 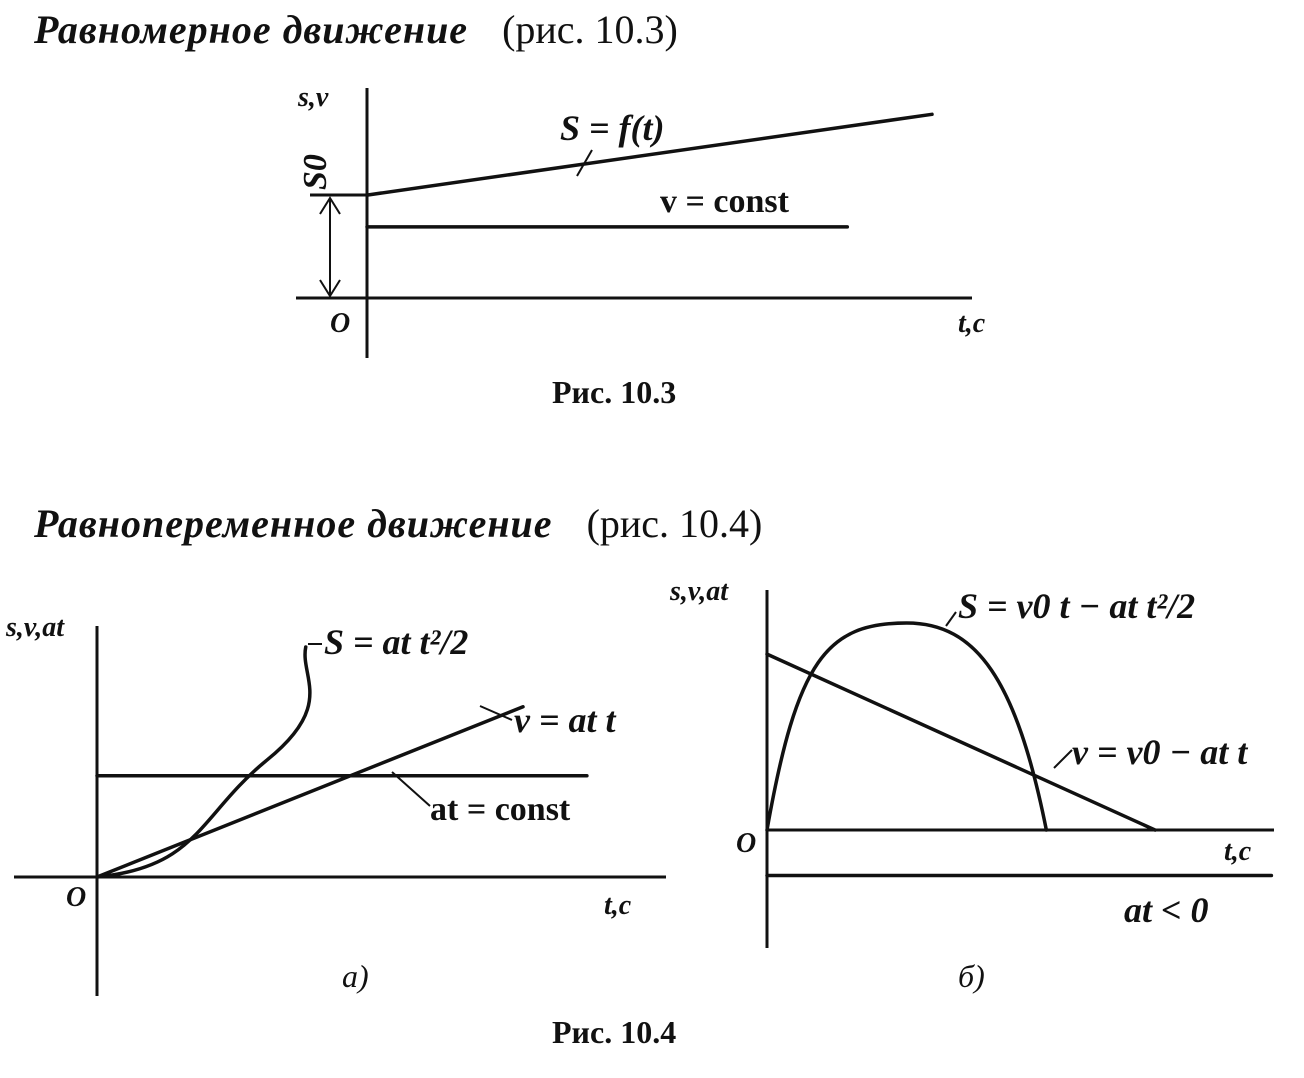 What do you see at coordinates (614, 1032) in the screenshot?
I see `figure-caption-10-4: Рис. 10.4` at bounding box center [614, 1032].